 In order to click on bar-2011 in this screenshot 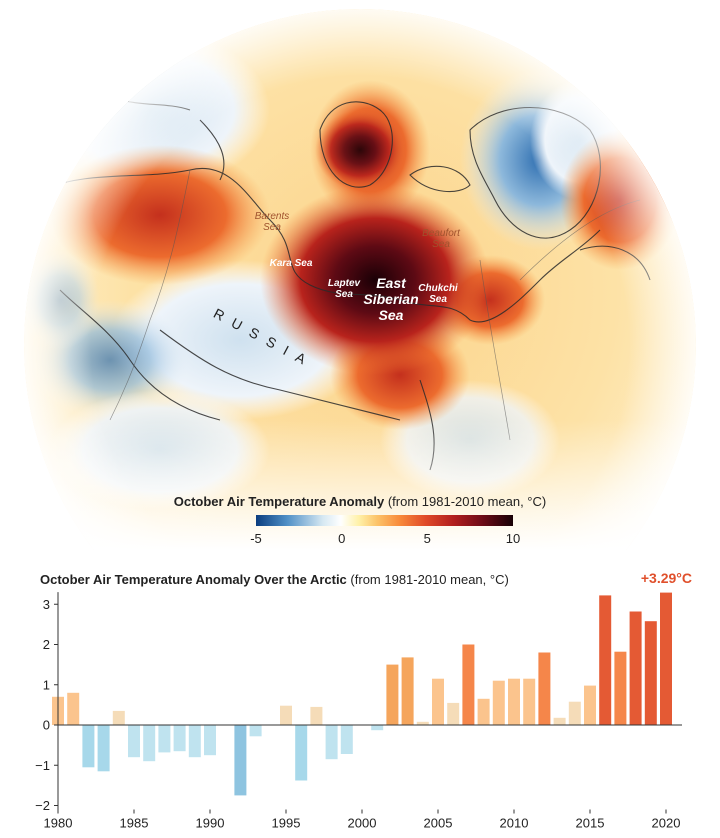, I will do `click(529, 701)`.